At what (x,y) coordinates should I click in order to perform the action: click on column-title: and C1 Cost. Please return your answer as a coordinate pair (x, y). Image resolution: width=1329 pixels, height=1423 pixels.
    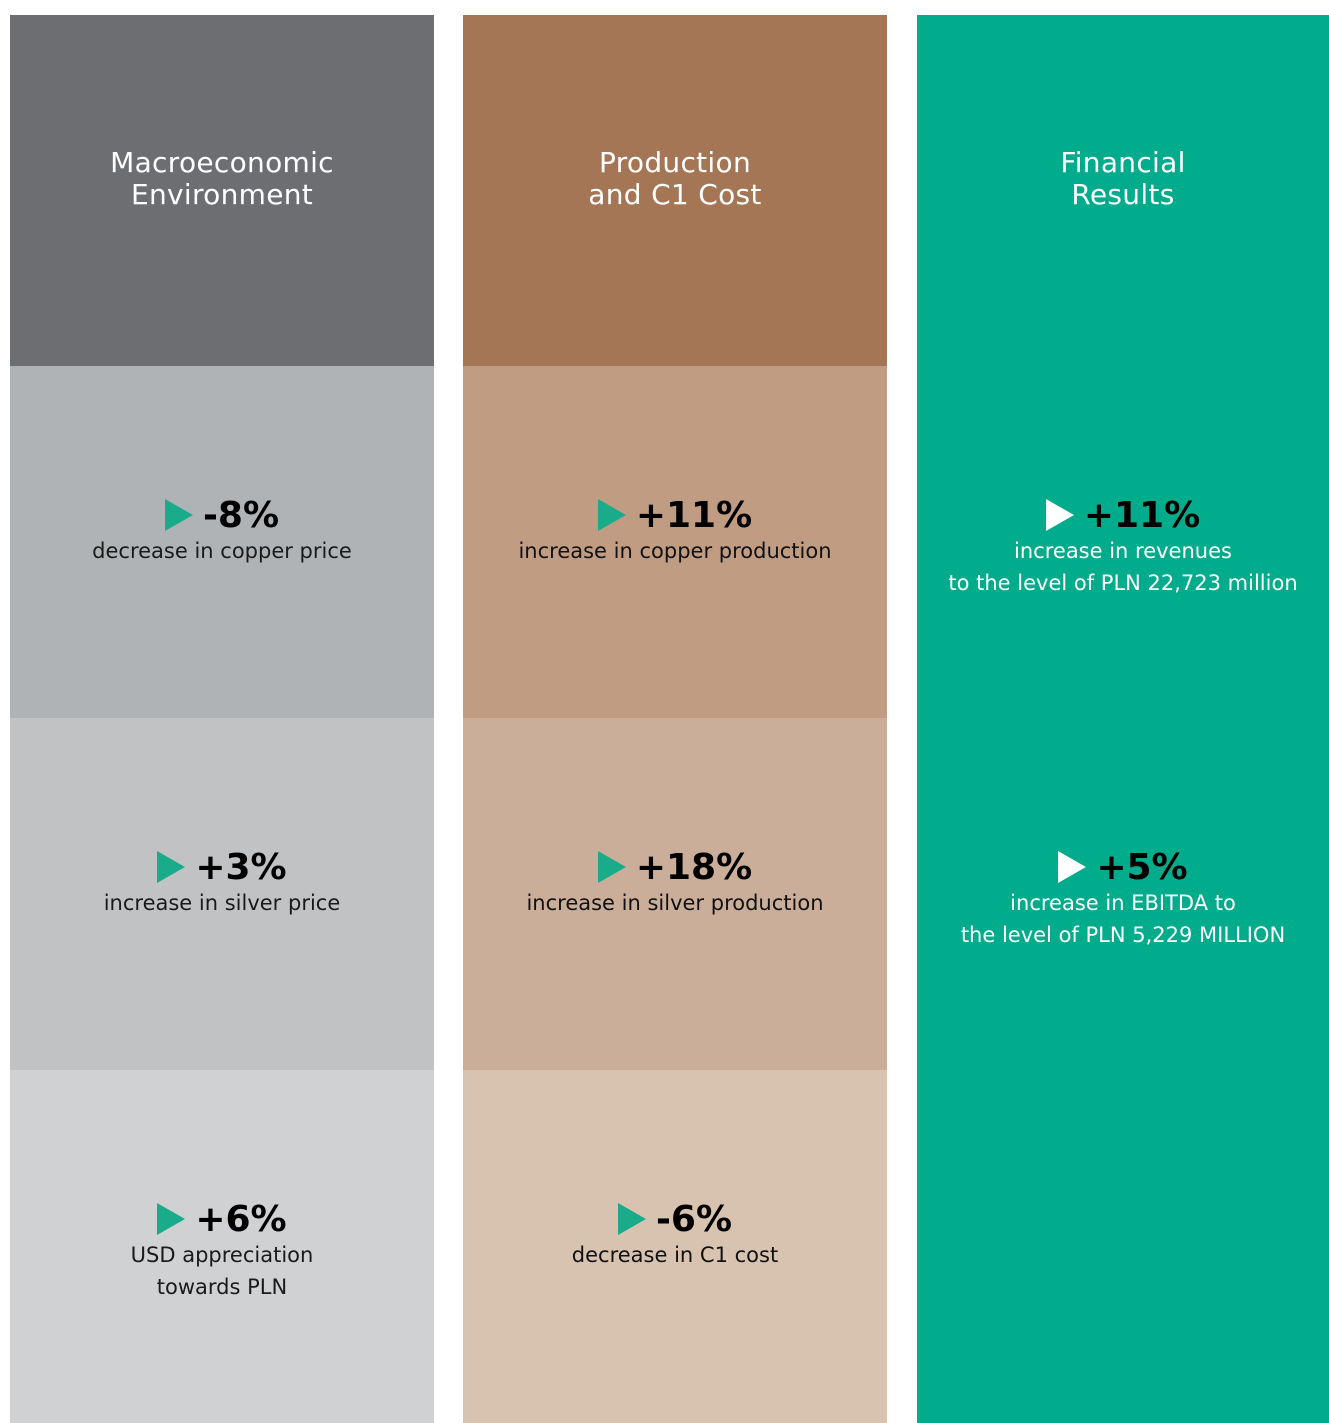
    Looking at the image, I should click on (675, 194).